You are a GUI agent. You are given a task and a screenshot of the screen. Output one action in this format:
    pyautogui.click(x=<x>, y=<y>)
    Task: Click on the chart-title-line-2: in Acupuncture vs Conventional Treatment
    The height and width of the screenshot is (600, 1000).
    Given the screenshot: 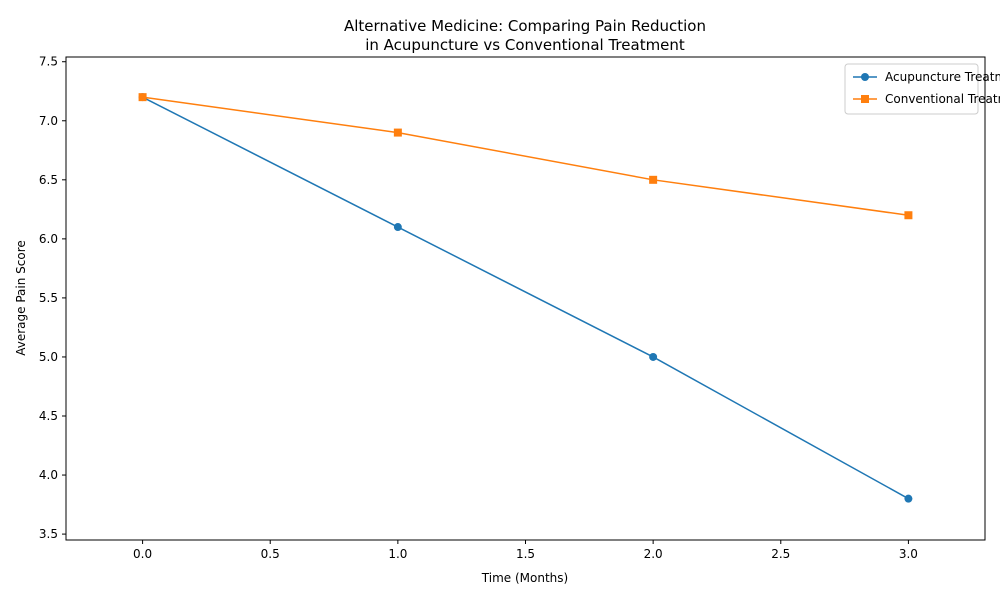 What is the action you would take?
    pyautogui.click(x=525, y=45)
    